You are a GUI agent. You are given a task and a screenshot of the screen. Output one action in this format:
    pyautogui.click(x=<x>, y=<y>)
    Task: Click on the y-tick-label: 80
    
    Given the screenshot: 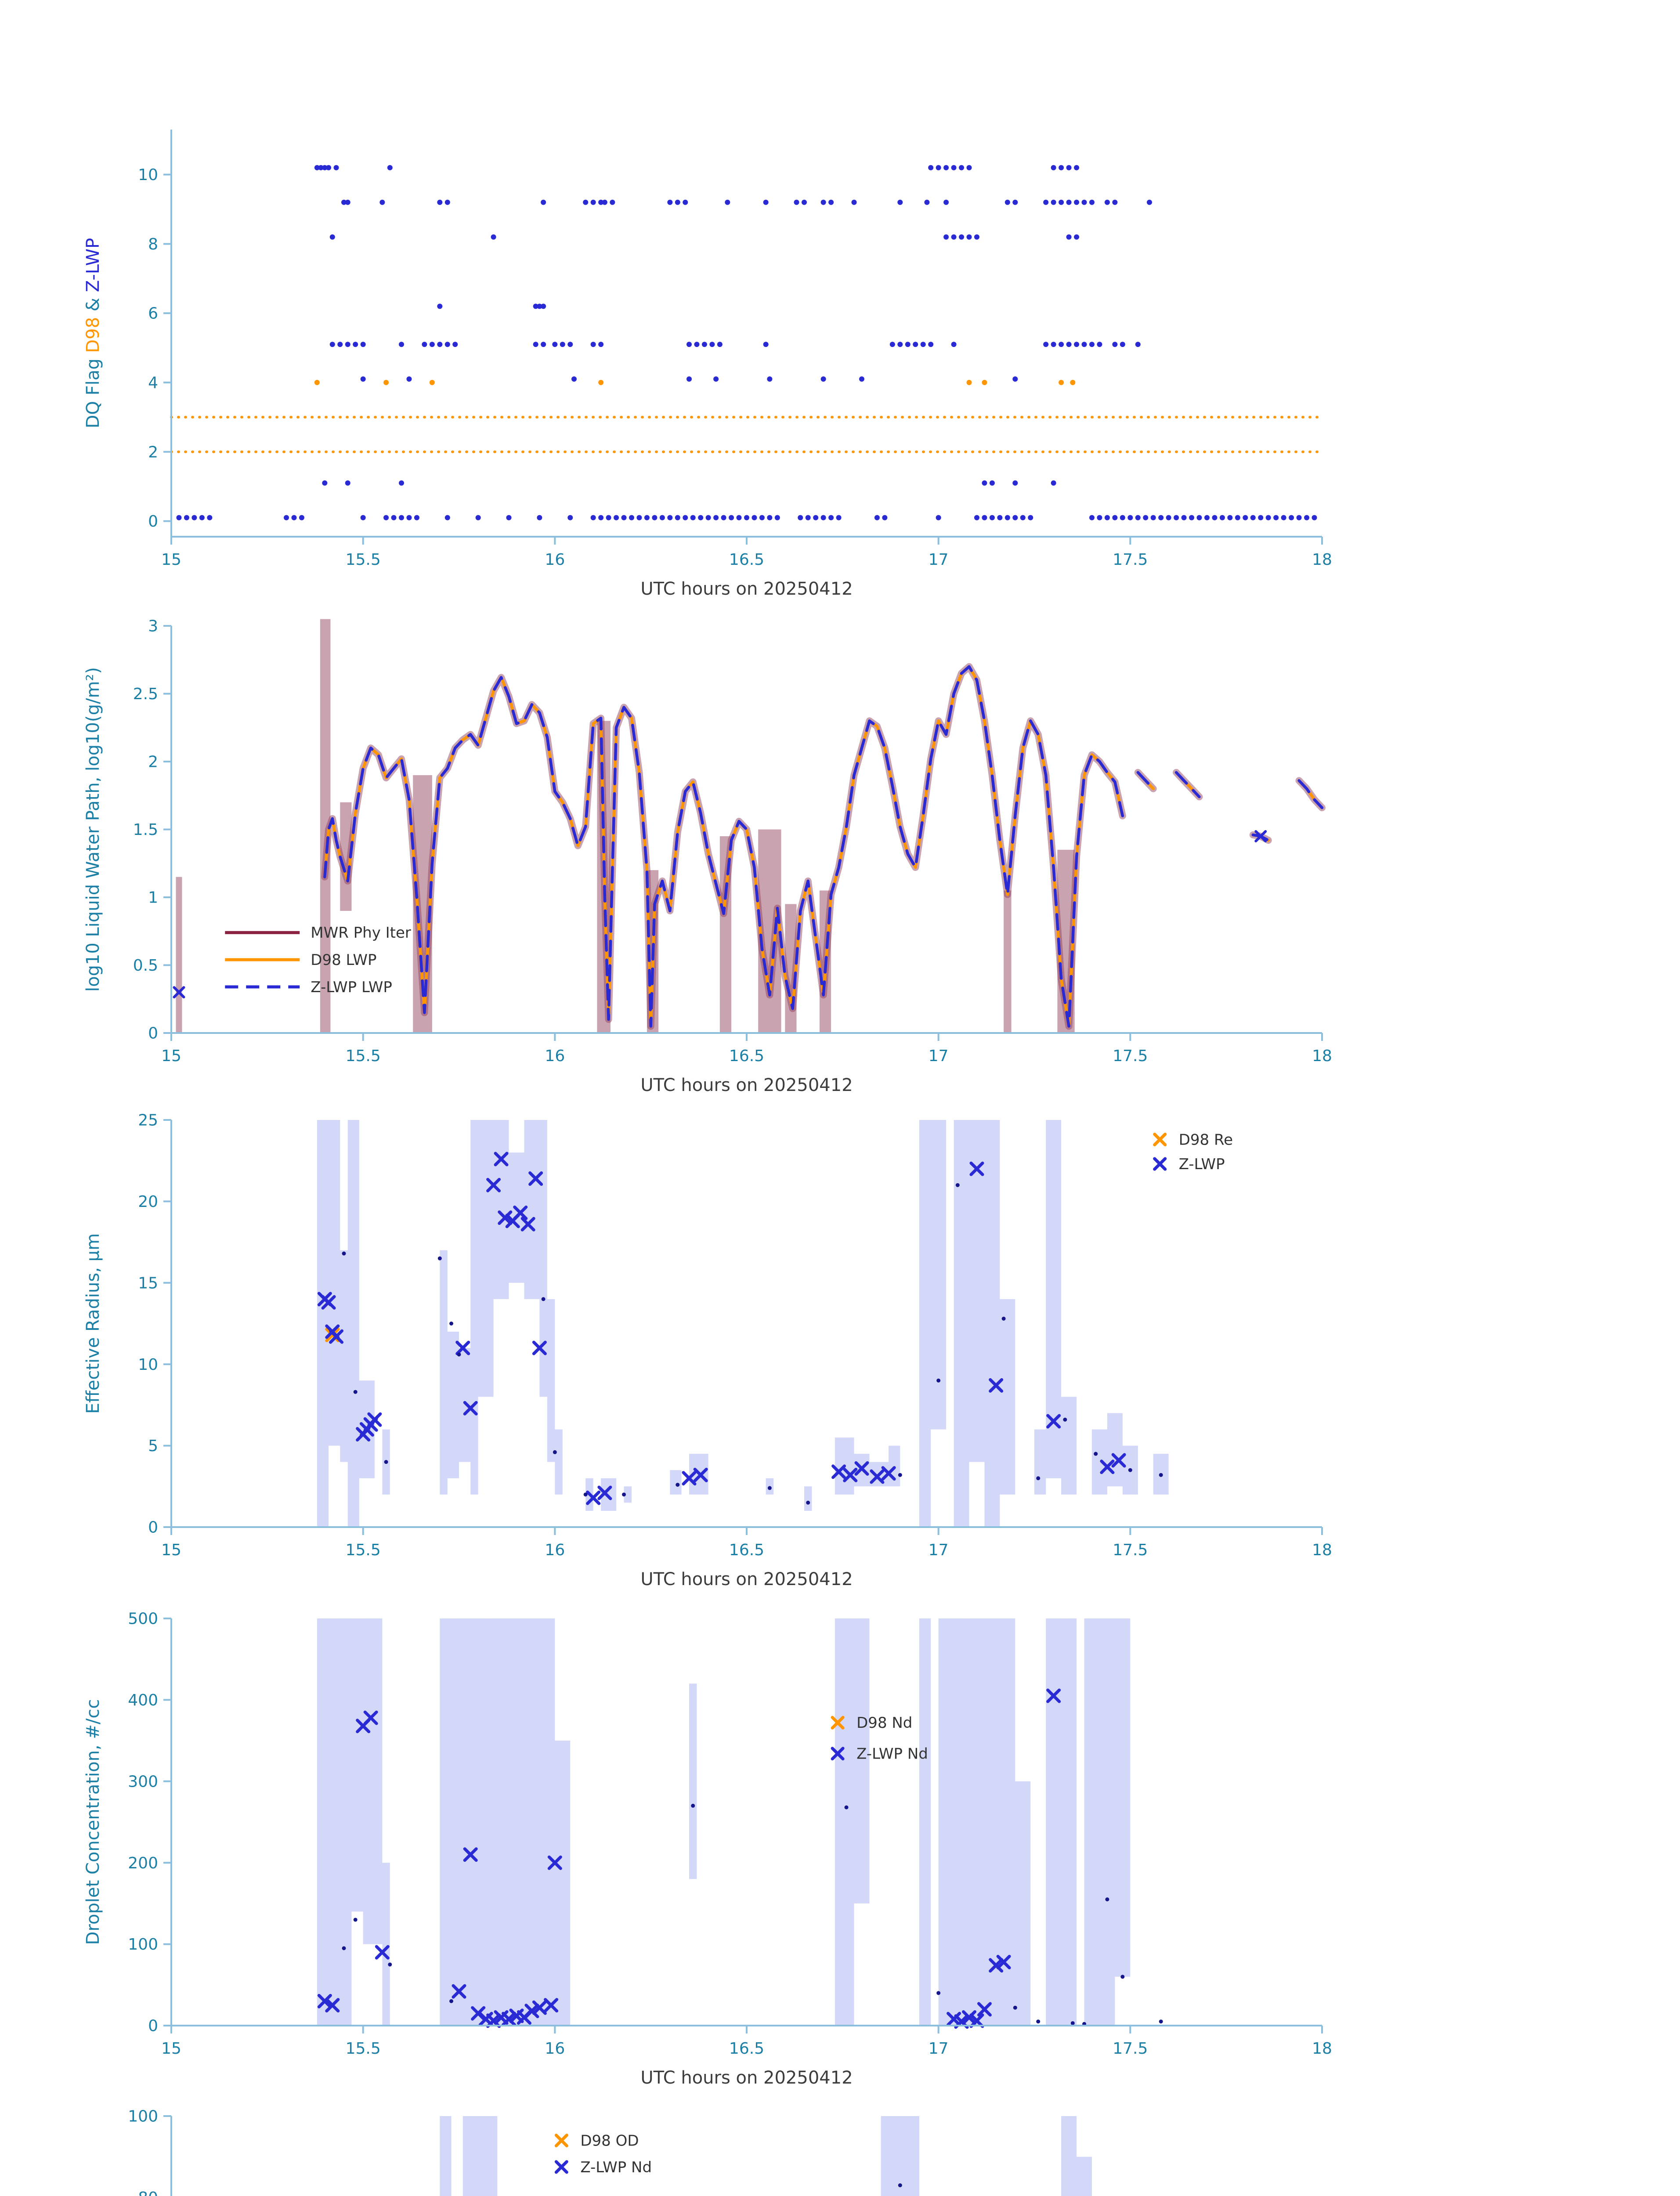 What is the action you would take?
    pyautogui.click(x=148, y=2192)
    